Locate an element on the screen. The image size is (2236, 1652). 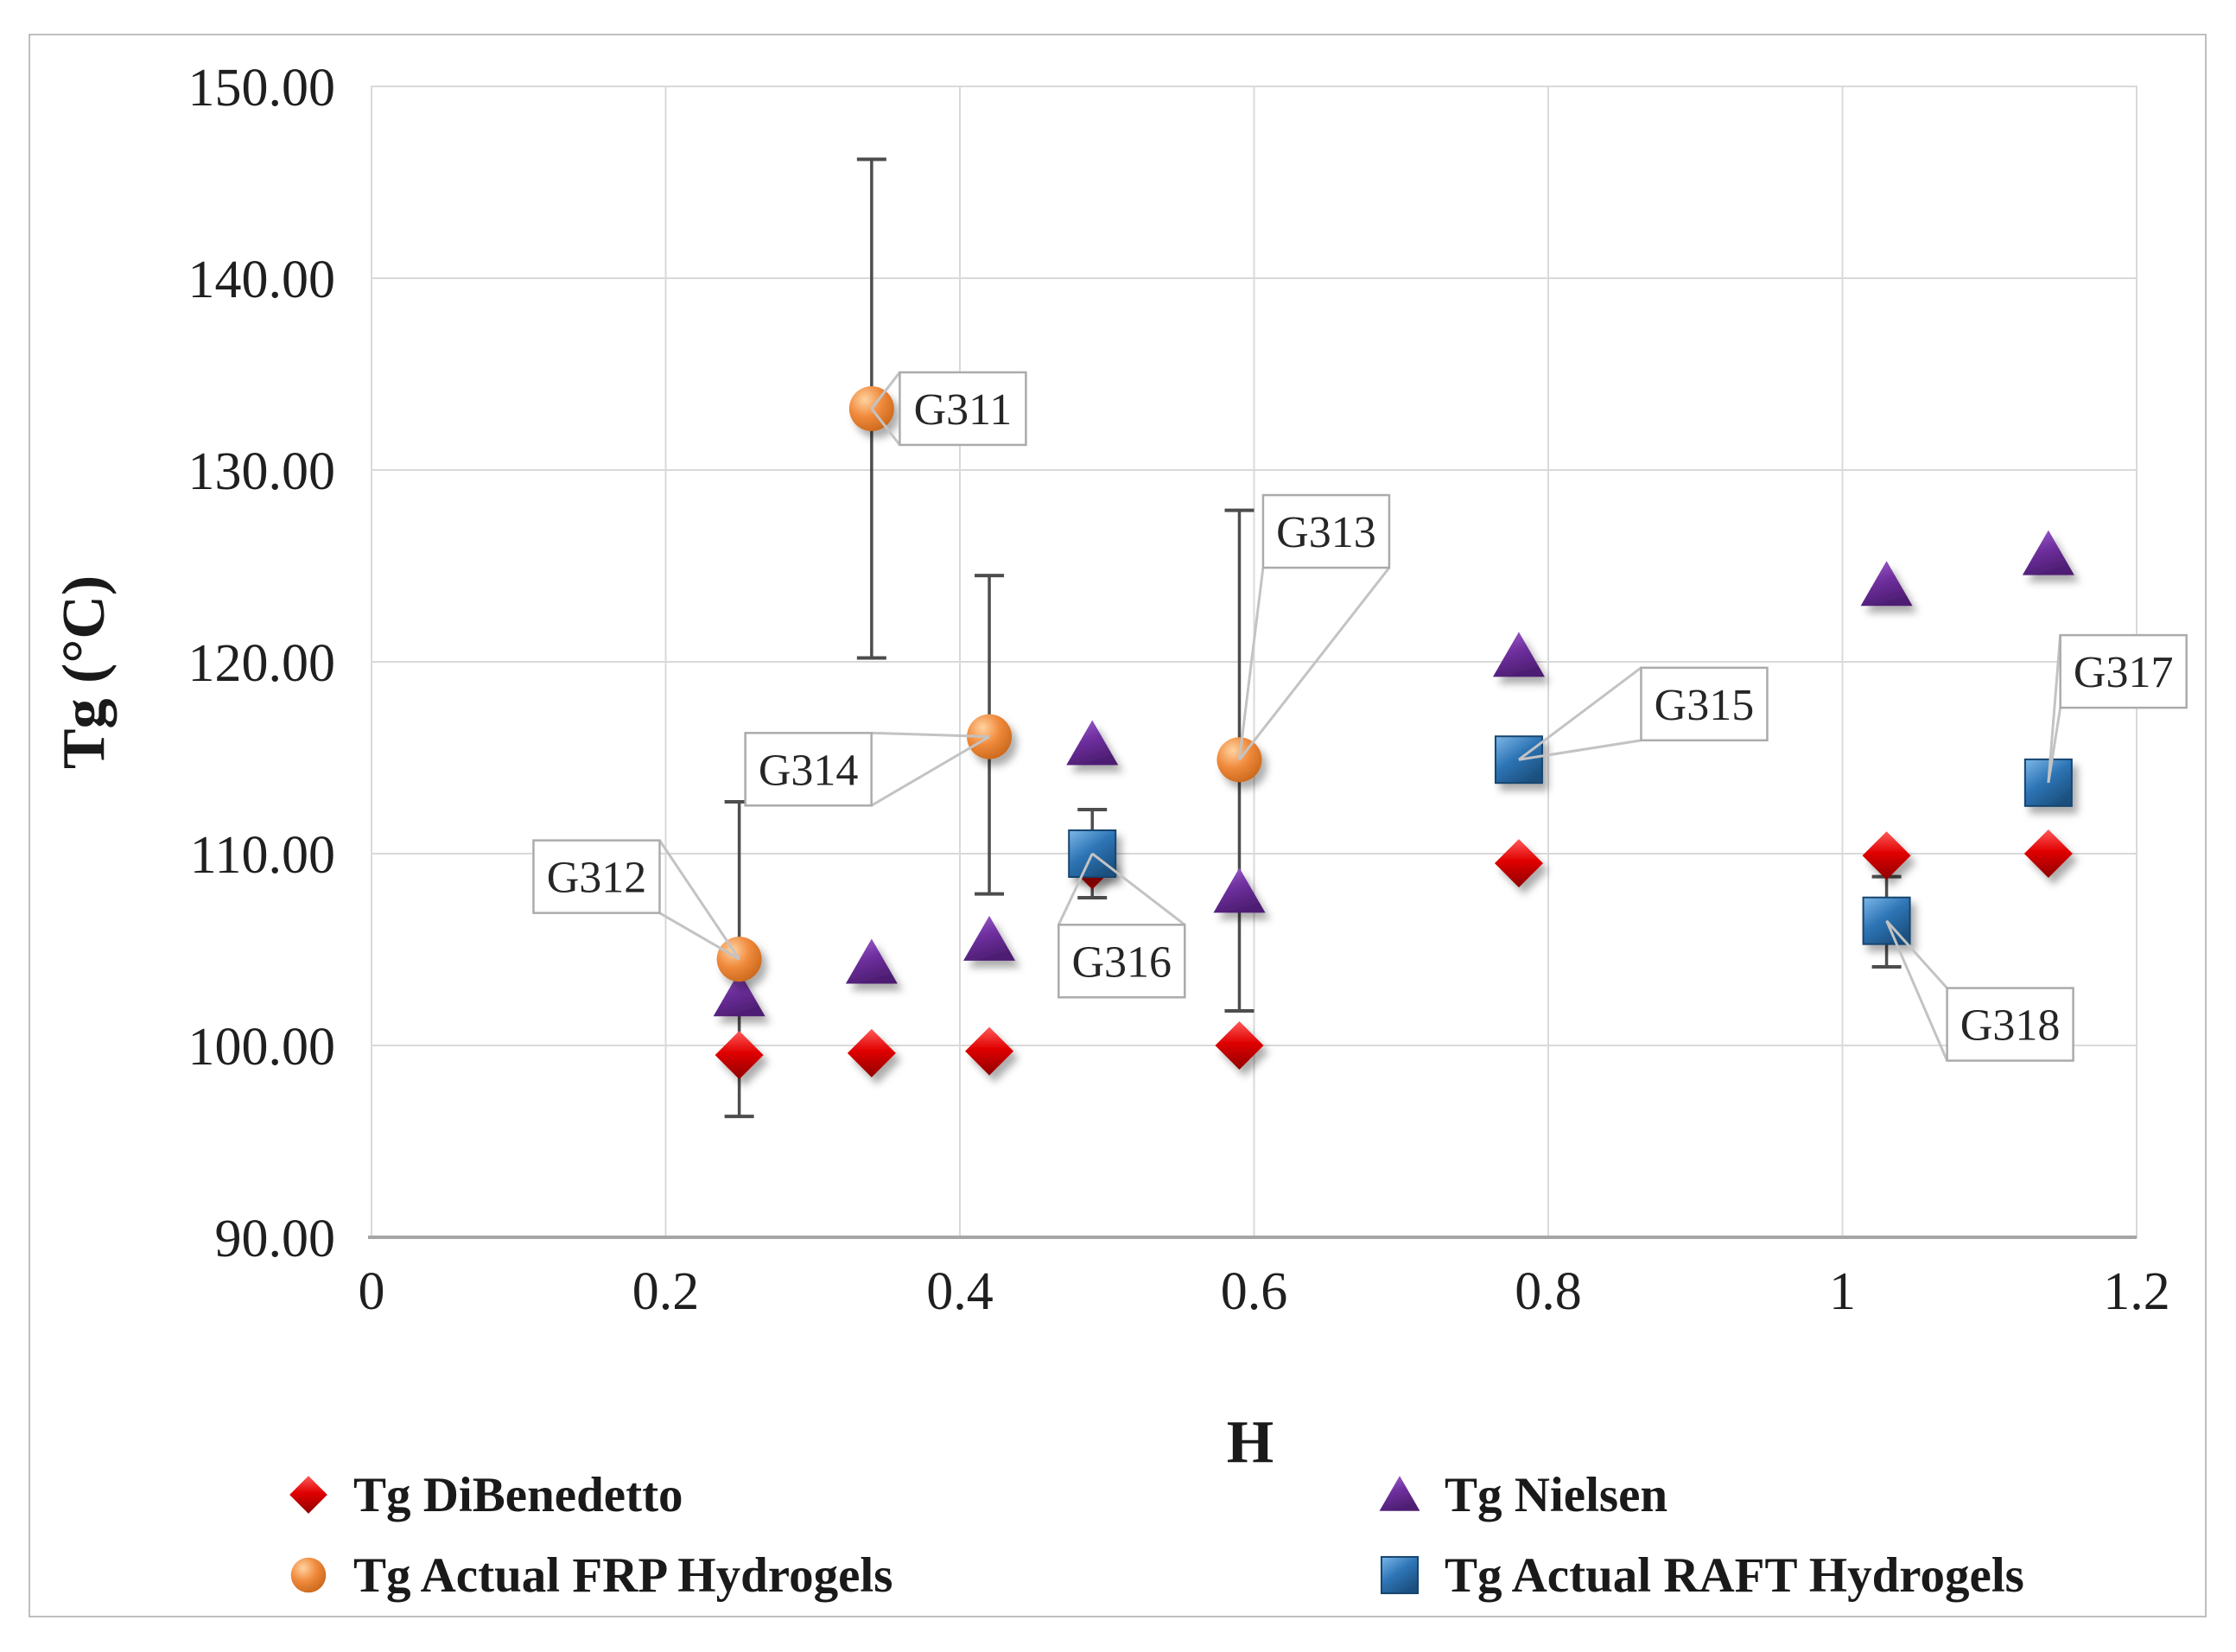
annotation-label: G314 is located at coordinates (809, 771).